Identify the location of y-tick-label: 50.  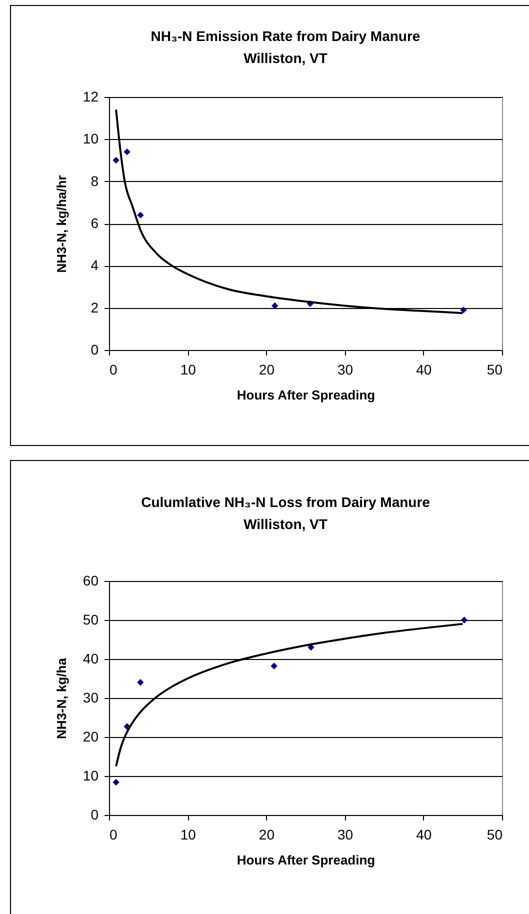
(90, 620).